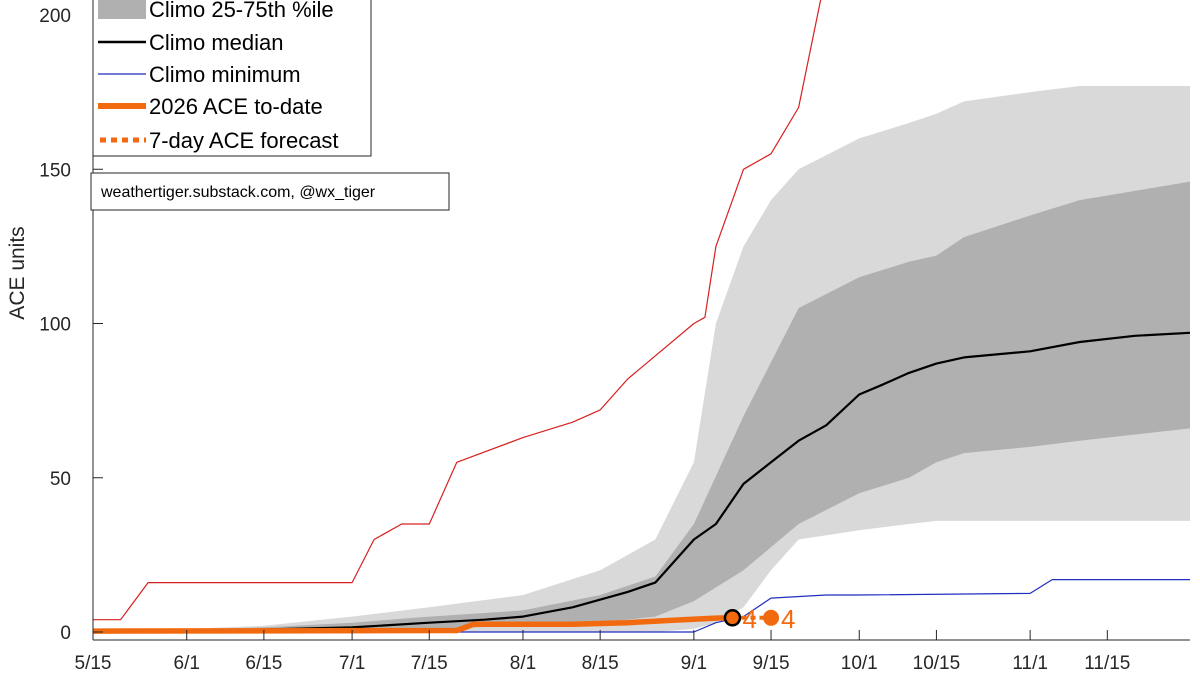  What do you see at coordinates (413, 624) in the screenshot?
I see `series-line-ace-to-date` at bounding box center [413, 624].